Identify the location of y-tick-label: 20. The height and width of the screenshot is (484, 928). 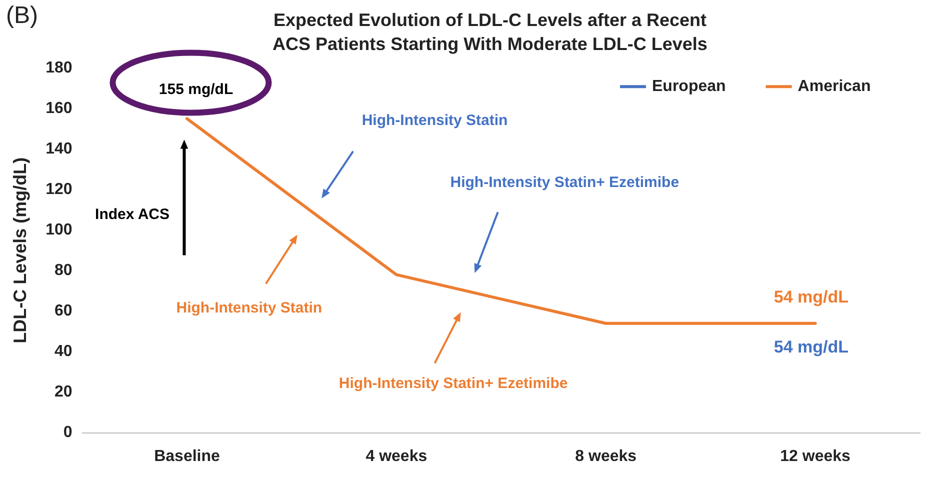
(63, 392).